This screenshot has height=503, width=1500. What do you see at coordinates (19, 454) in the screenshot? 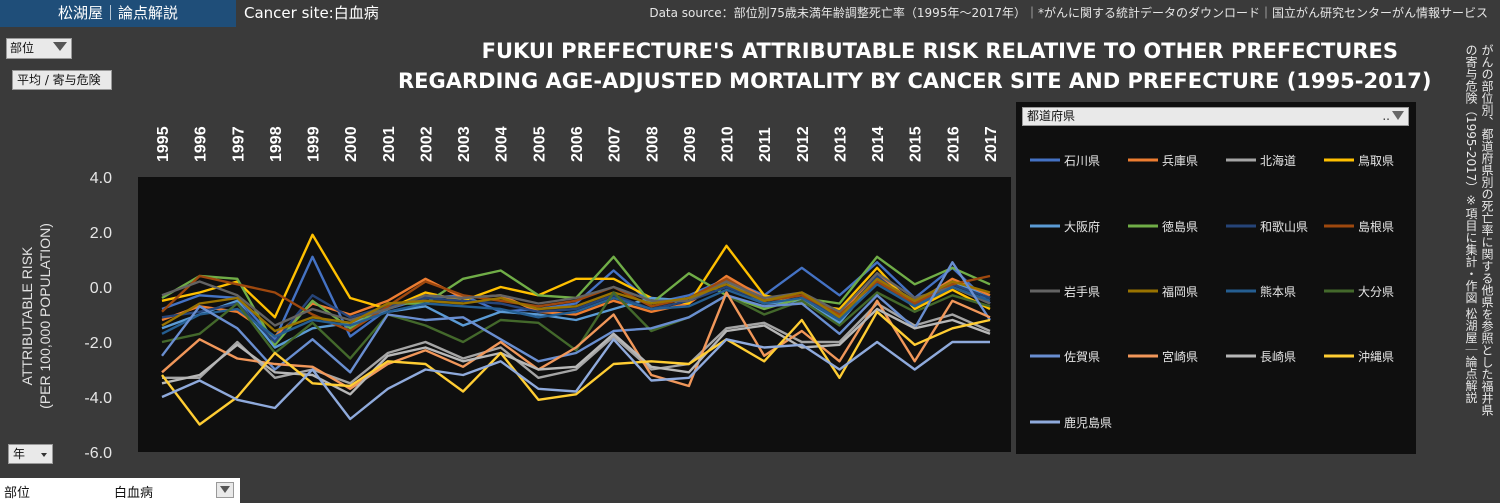
I see `year-filter-label: 年` at bounding box center [19, 454].